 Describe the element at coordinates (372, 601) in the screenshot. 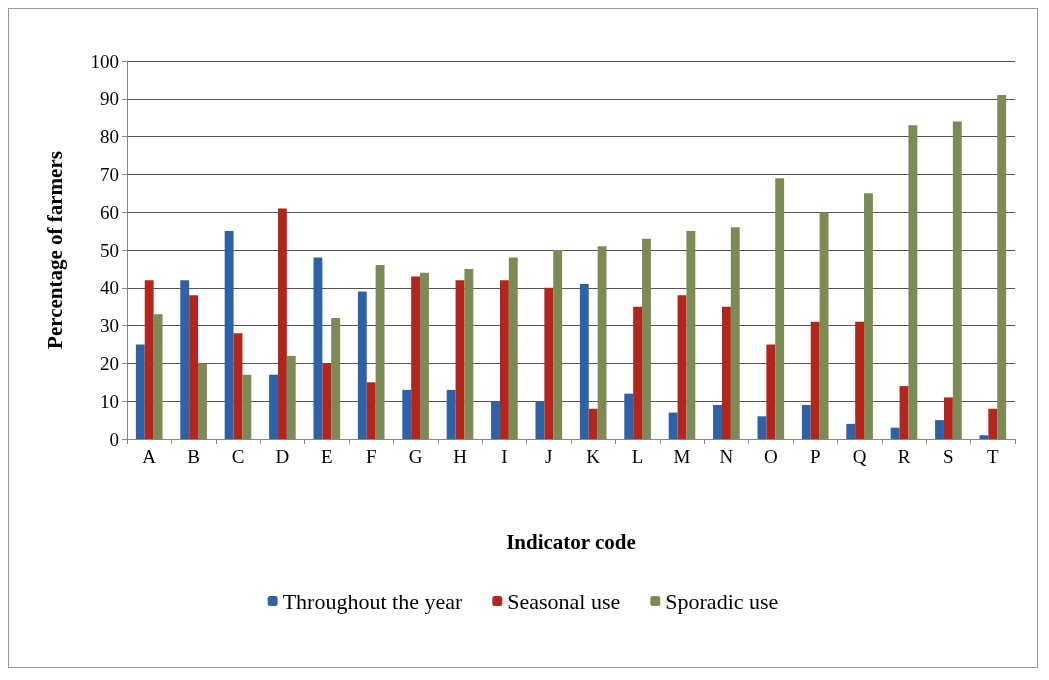

I see `legend-label: Throughout the year` at that location.